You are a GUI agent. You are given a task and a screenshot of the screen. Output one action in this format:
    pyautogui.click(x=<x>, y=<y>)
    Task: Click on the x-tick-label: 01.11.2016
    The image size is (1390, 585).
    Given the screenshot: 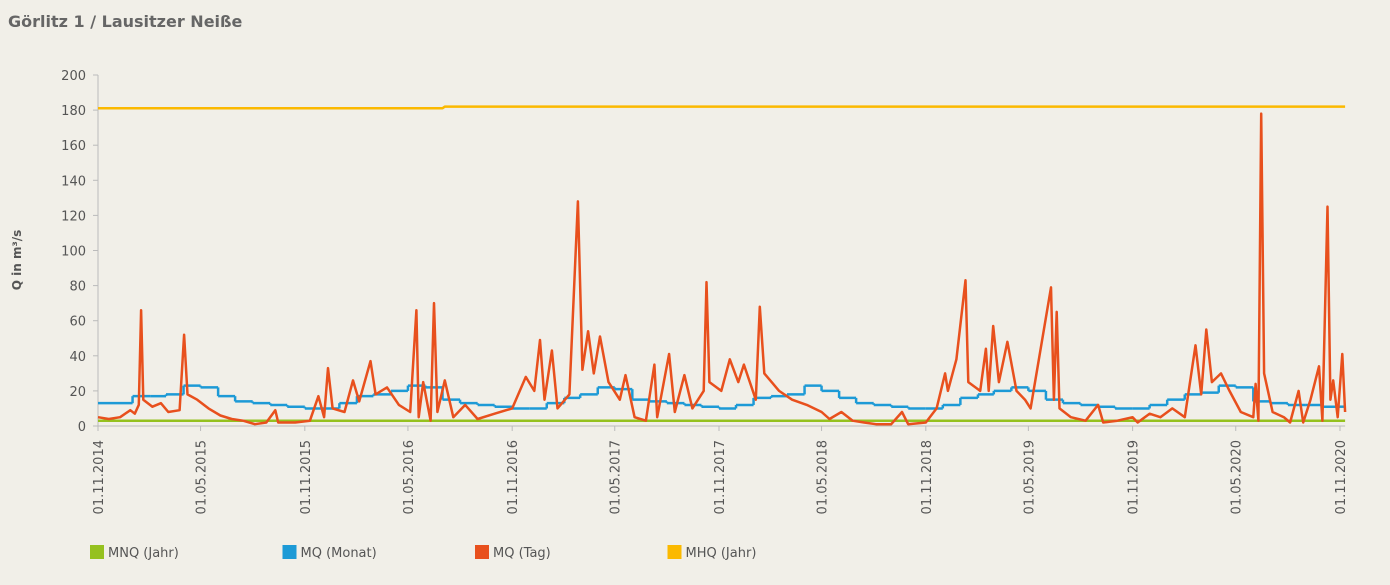 What is the action you would take?
    pyautogui.click(x=513, y=477)
    